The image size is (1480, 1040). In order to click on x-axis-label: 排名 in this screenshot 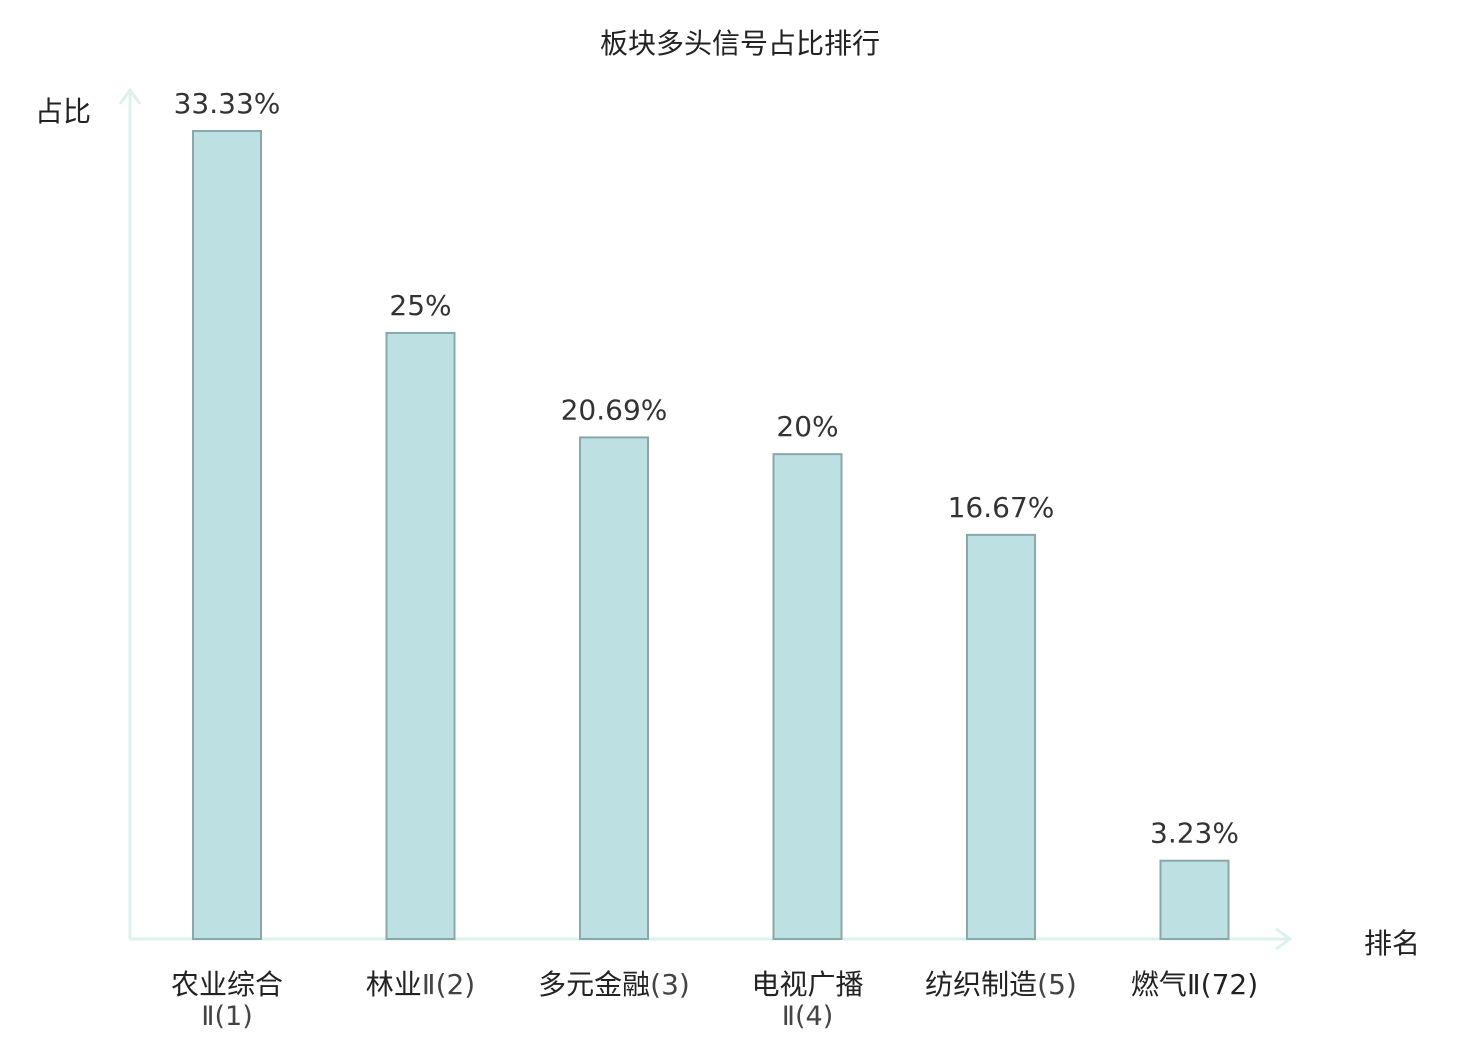, I will do `click(1392, 943)`.